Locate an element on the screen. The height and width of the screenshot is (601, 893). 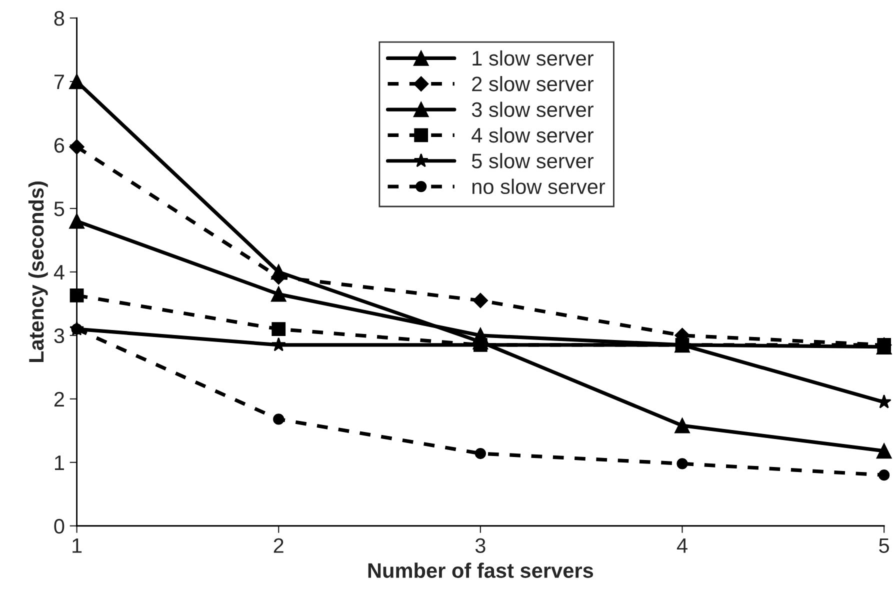
y-tick-label: 3 is located at coordinates (59, 336).